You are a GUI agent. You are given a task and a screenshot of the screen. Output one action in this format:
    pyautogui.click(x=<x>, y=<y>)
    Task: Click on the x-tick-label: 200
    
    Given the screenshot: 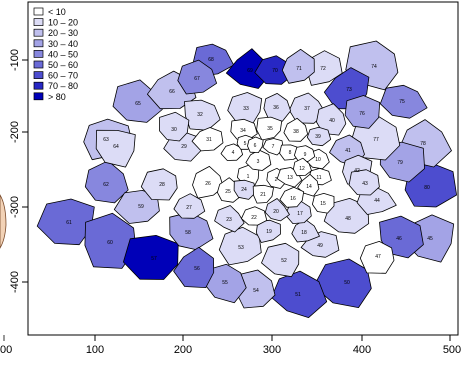 What is the action you would take?
    pyautogui.click(x=183, y=350)
    